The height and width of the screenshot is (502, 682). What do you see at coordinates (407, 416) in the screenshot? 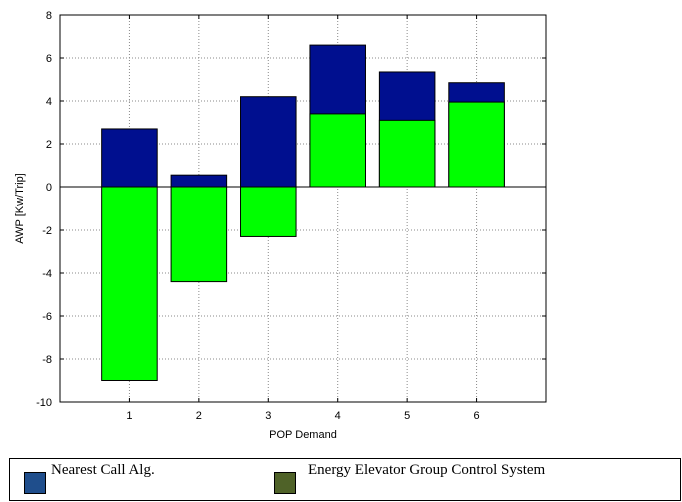
I see `x-tick-label-5: 5` at bounding box center [407, 416].